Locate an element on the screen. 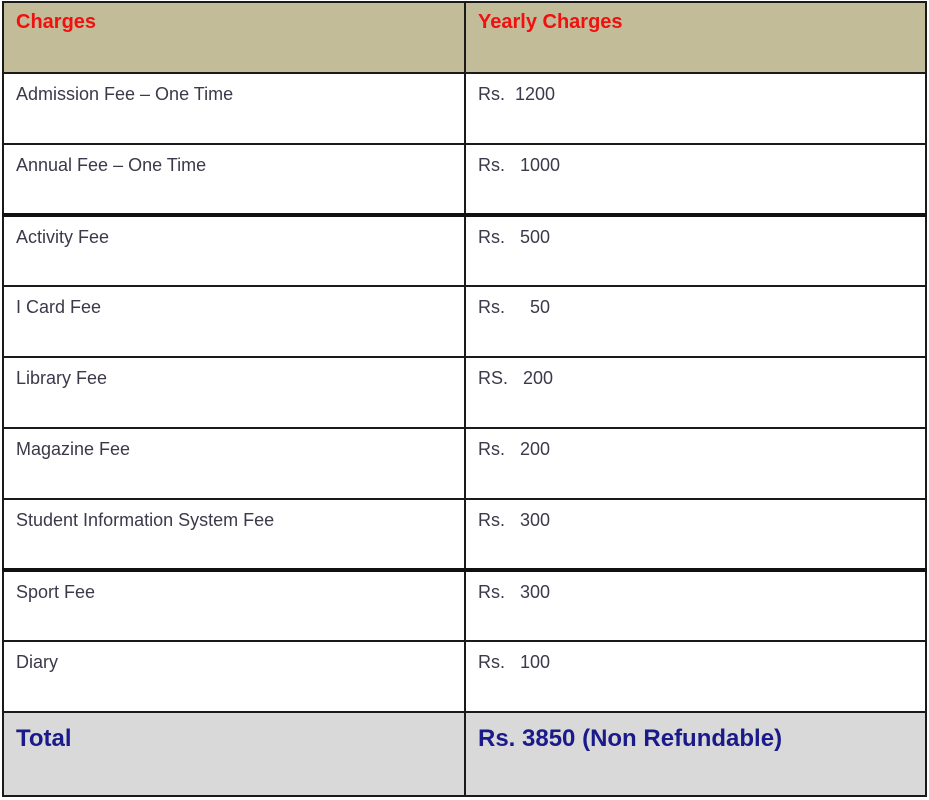  fee-amount: Rs. 1200 is located at coordinates (695, 108).